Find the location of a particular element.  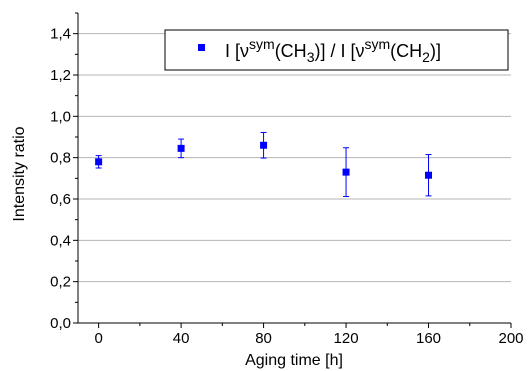

legend-mid-2: )] / I [ν is located at coordinates (339, 51).